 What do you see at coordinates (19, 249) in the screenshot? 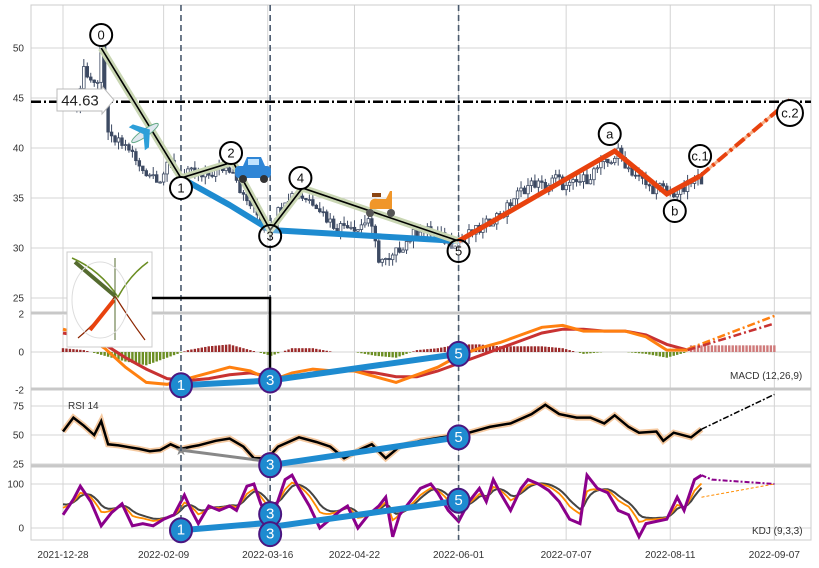
I see `y-tick-label: 30` at bounding box center [19, 249].